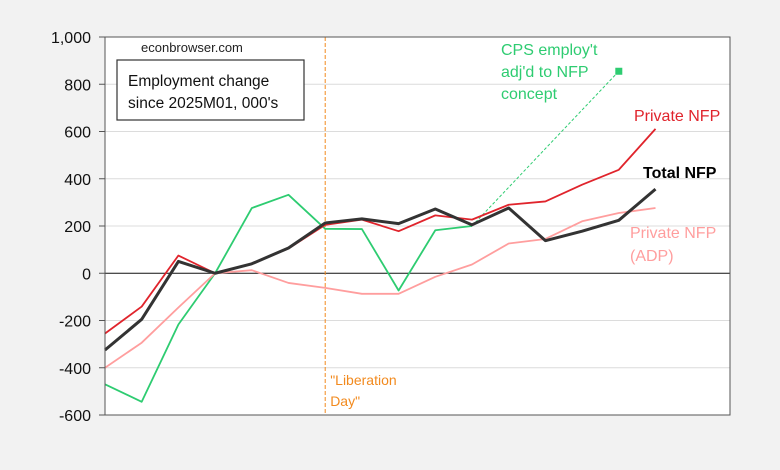  I want to click on y-tick-label: 1,000, so click(71, 38).